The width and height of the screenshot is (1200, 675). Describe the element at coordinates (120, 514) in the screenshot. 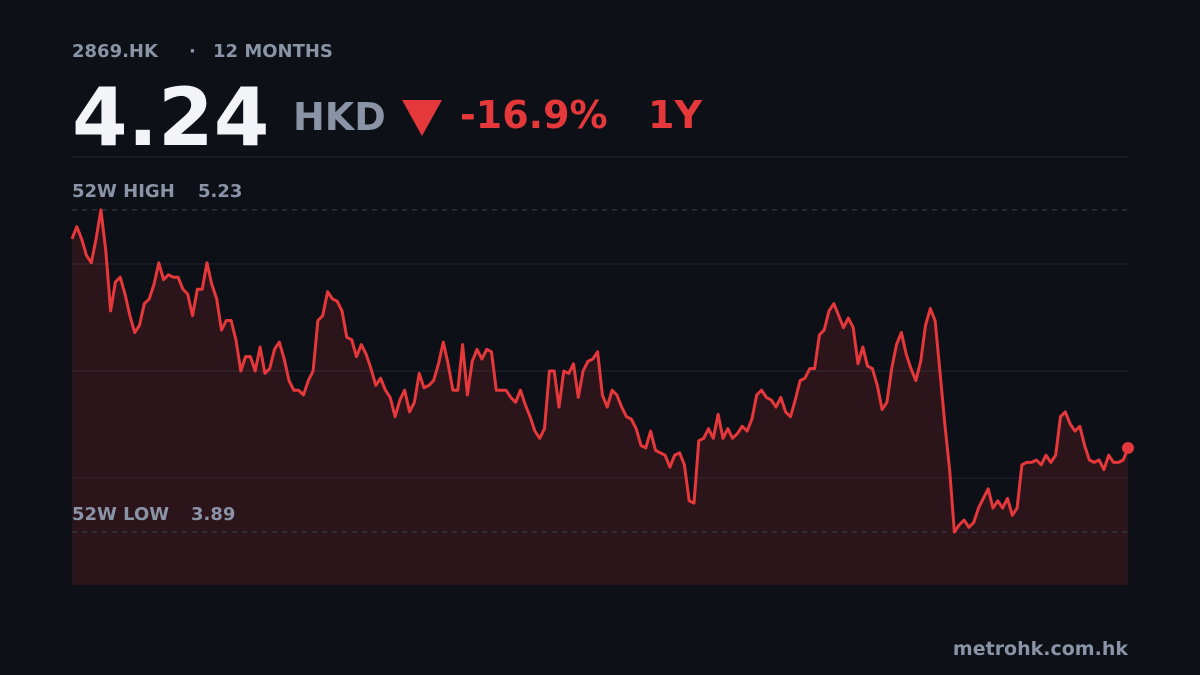

I see `low-label: 52W LOW` at that location.